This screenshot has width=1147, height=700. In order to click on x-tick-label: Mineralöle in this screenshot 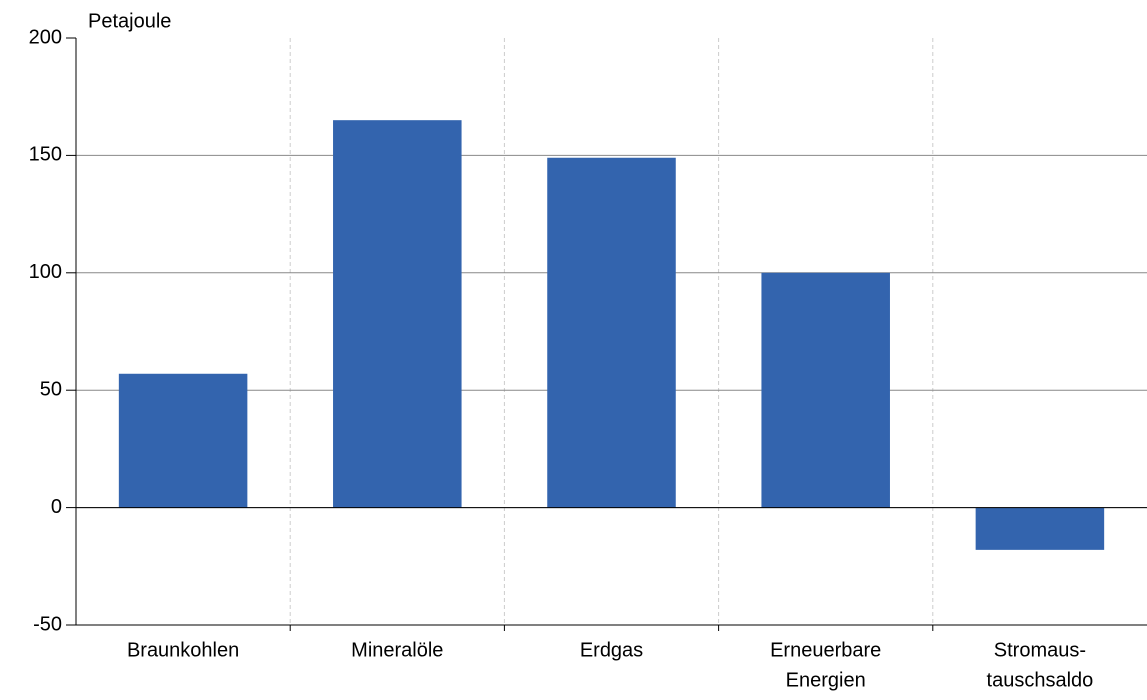, I will do `click(397, 650)`.